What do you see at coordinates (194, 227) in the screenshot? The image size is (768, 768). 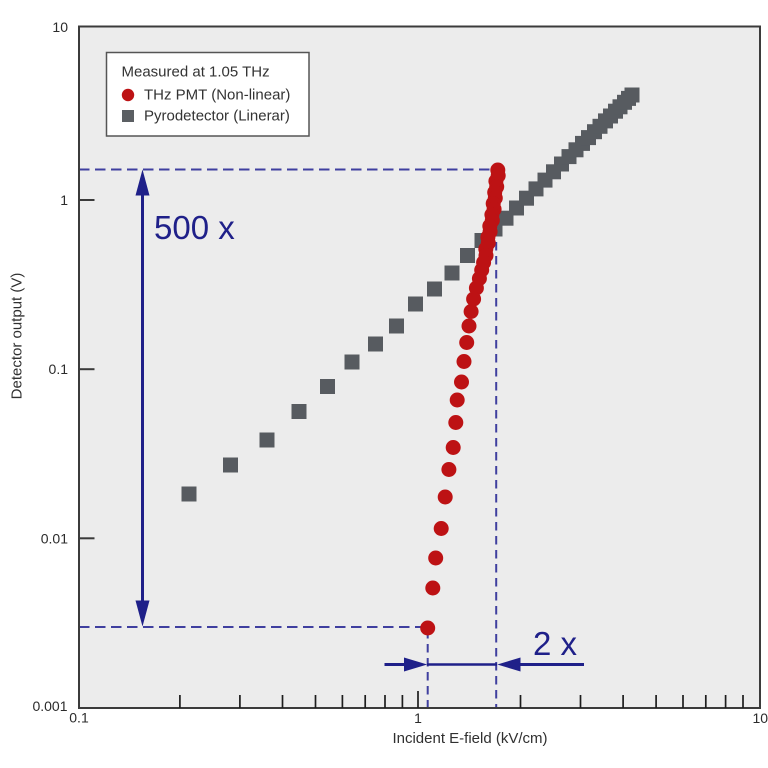 I see `svg-text: 500 x` at bounding box center [194, 227].